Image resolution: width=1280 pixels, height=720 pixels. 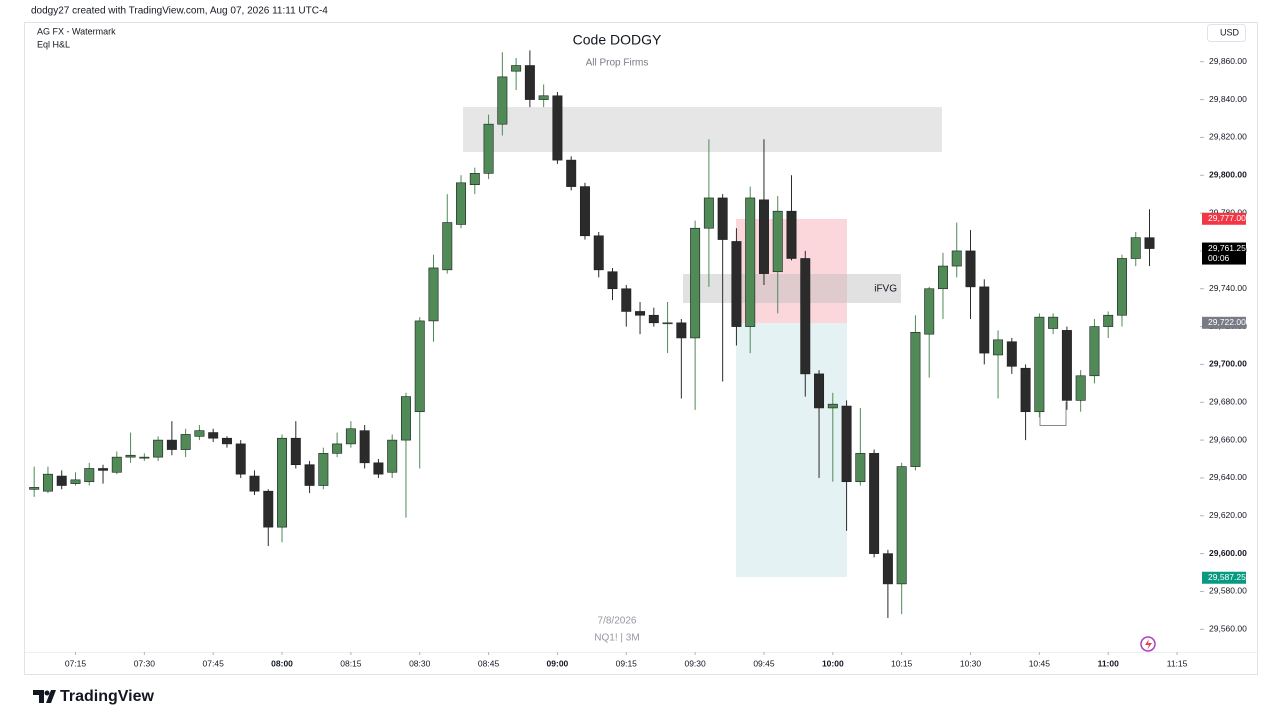 I want to click on indicator: Eql H&L, so click(x=53, y=44).